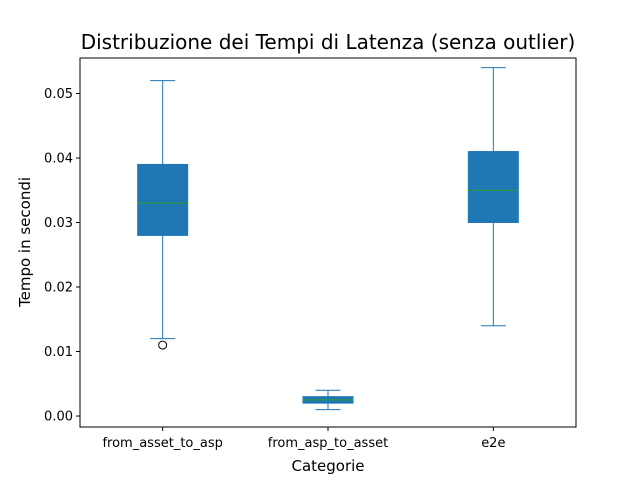 The height and width of the screenshot is (480, 640). I want to click on outlier-point, so click(163, 345).